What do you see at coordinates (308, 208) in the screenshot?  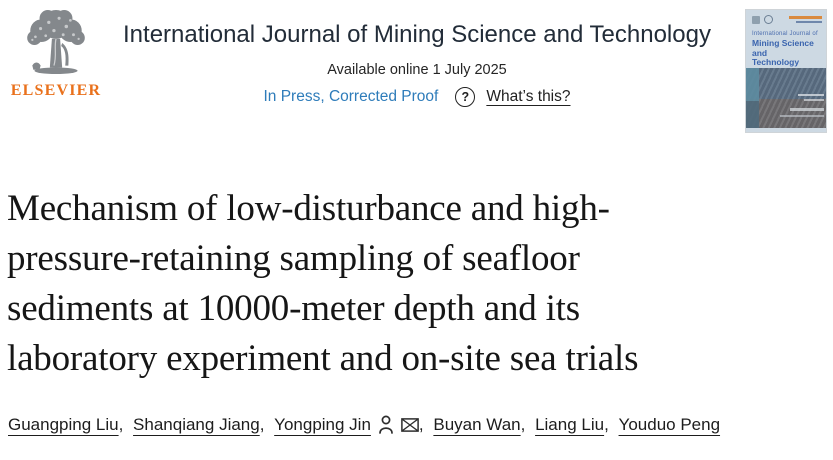 I see `article-title-line: Mechanism of low-disturbance and high-` at bounding box center [308, 208].